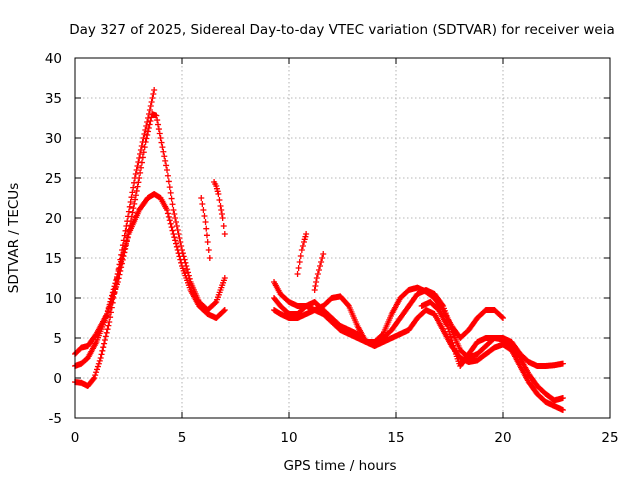 Image resolution: width=640 pixels, height=480 pixels. I want to click on x-tick-label: 0, so click(75, 438).